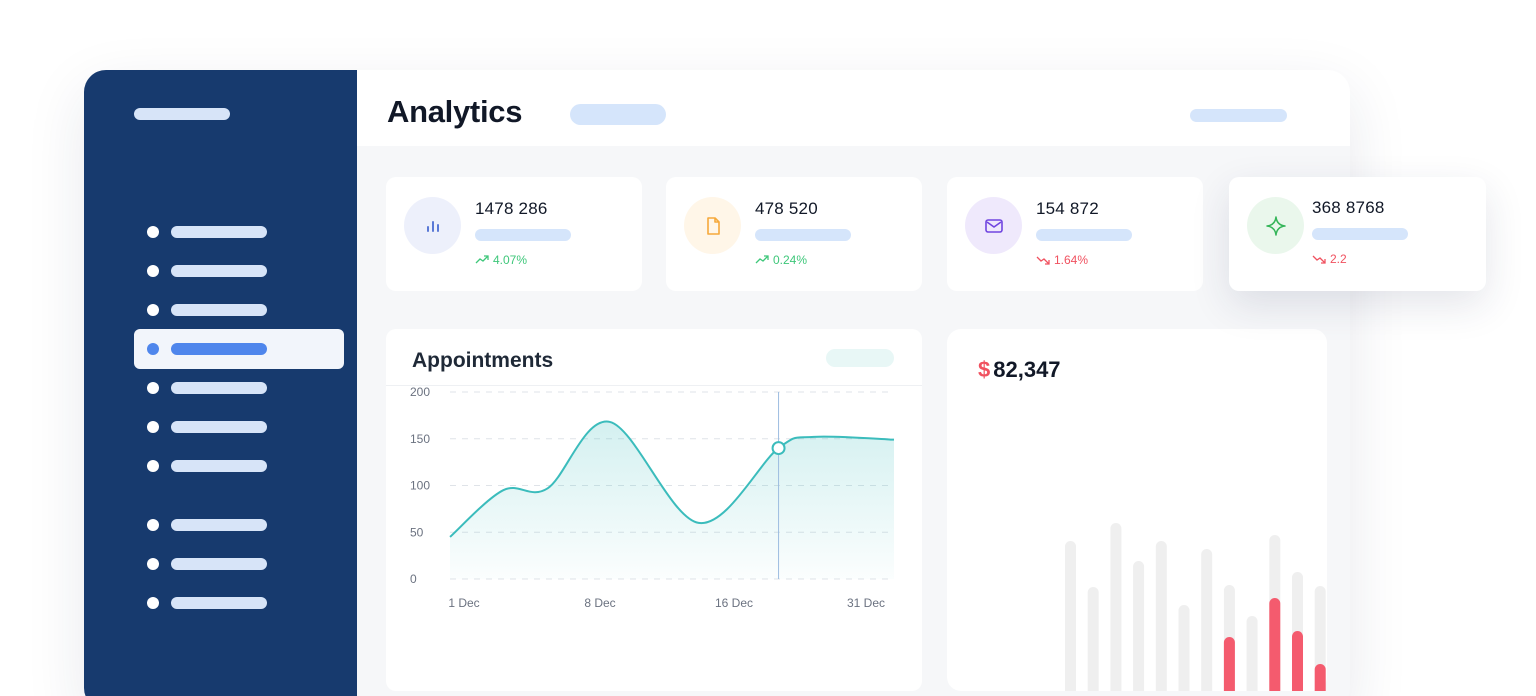 The image size is (1536, 696). Describe the element at coordinates (511, 208) in the screenshot. I see `stat-value: 1478 286` at that location.